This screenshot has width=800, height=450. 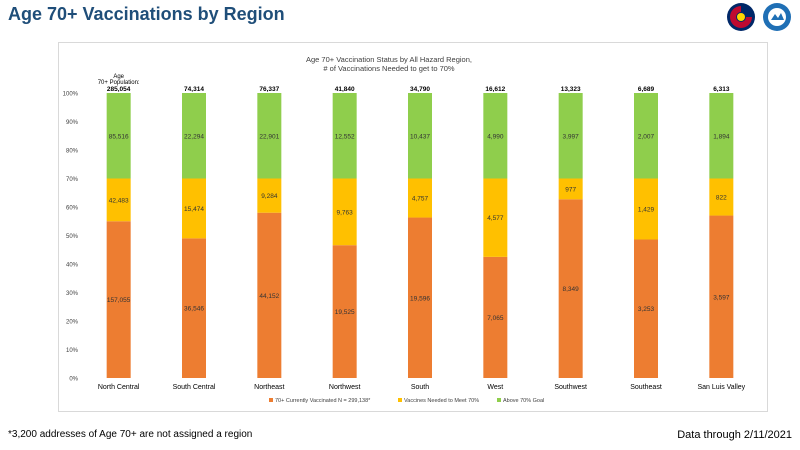 I want to click on population-label: 41,840, so click(x=345, y=89).